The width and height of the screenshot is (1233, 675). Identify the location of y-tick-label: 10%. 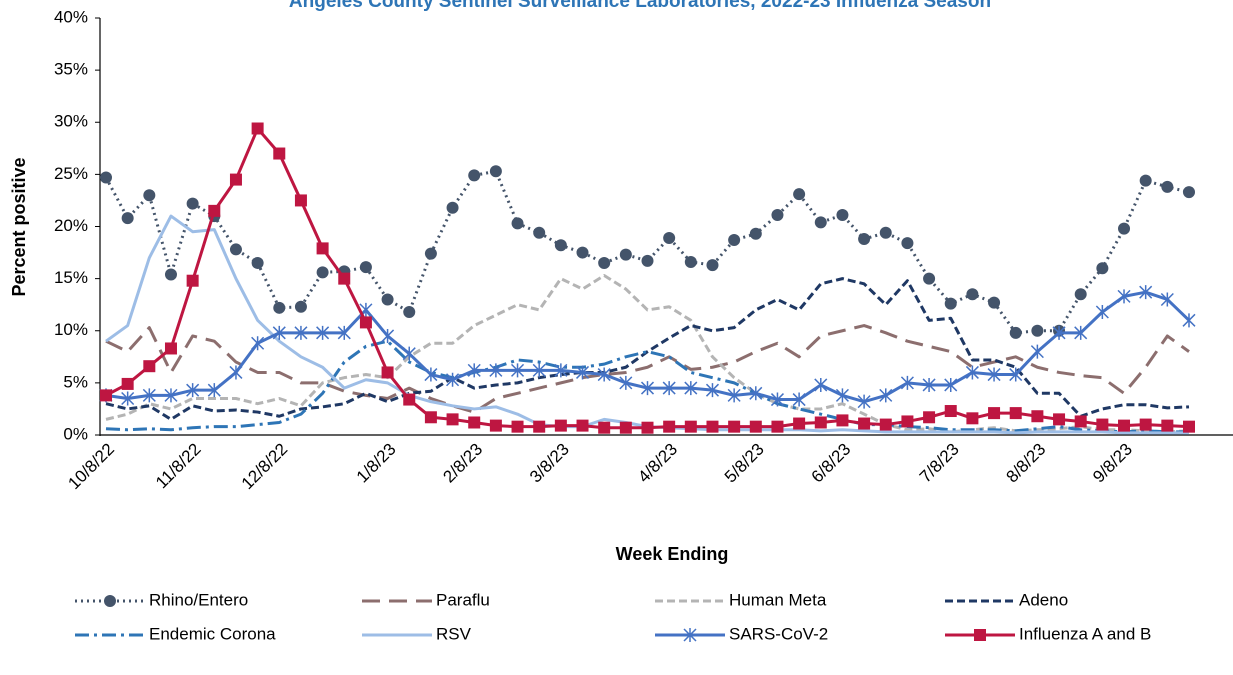
(71, 329).